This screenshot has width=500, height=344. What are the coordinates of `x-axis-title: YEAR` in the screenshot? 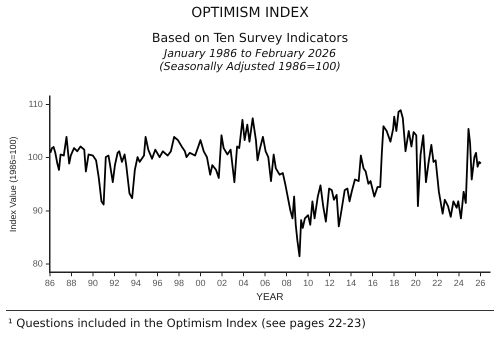 It's located at (270, 297).